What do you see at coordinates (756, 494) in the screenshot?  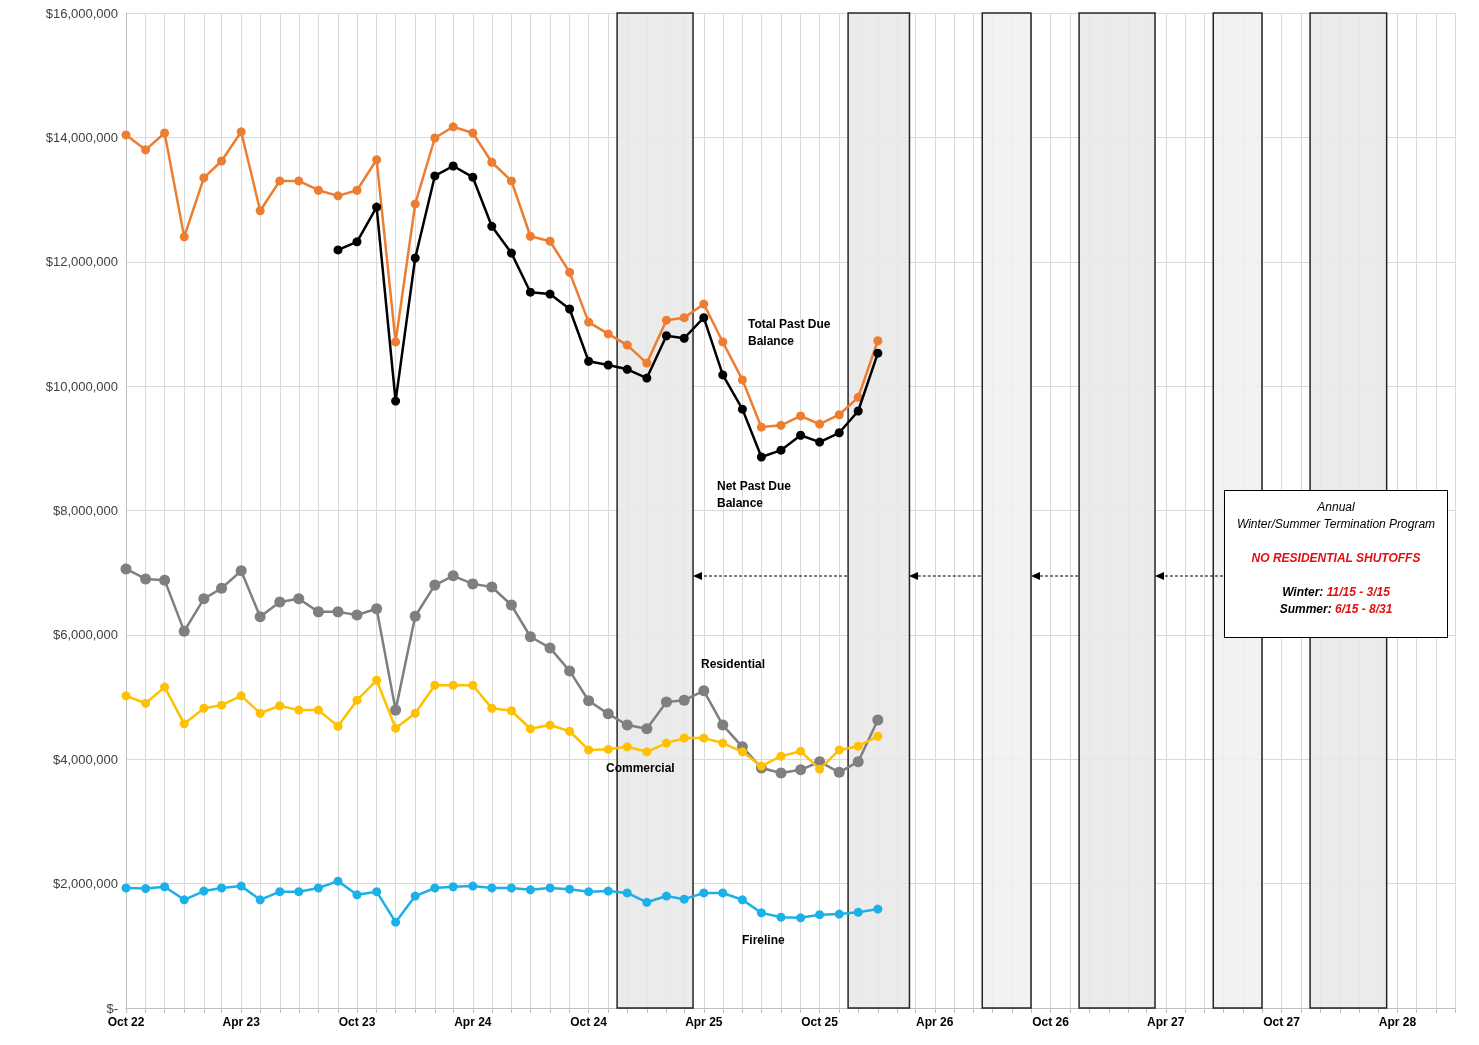 I see `text: Net Past Due Balance` at bounding box center [756, 494].